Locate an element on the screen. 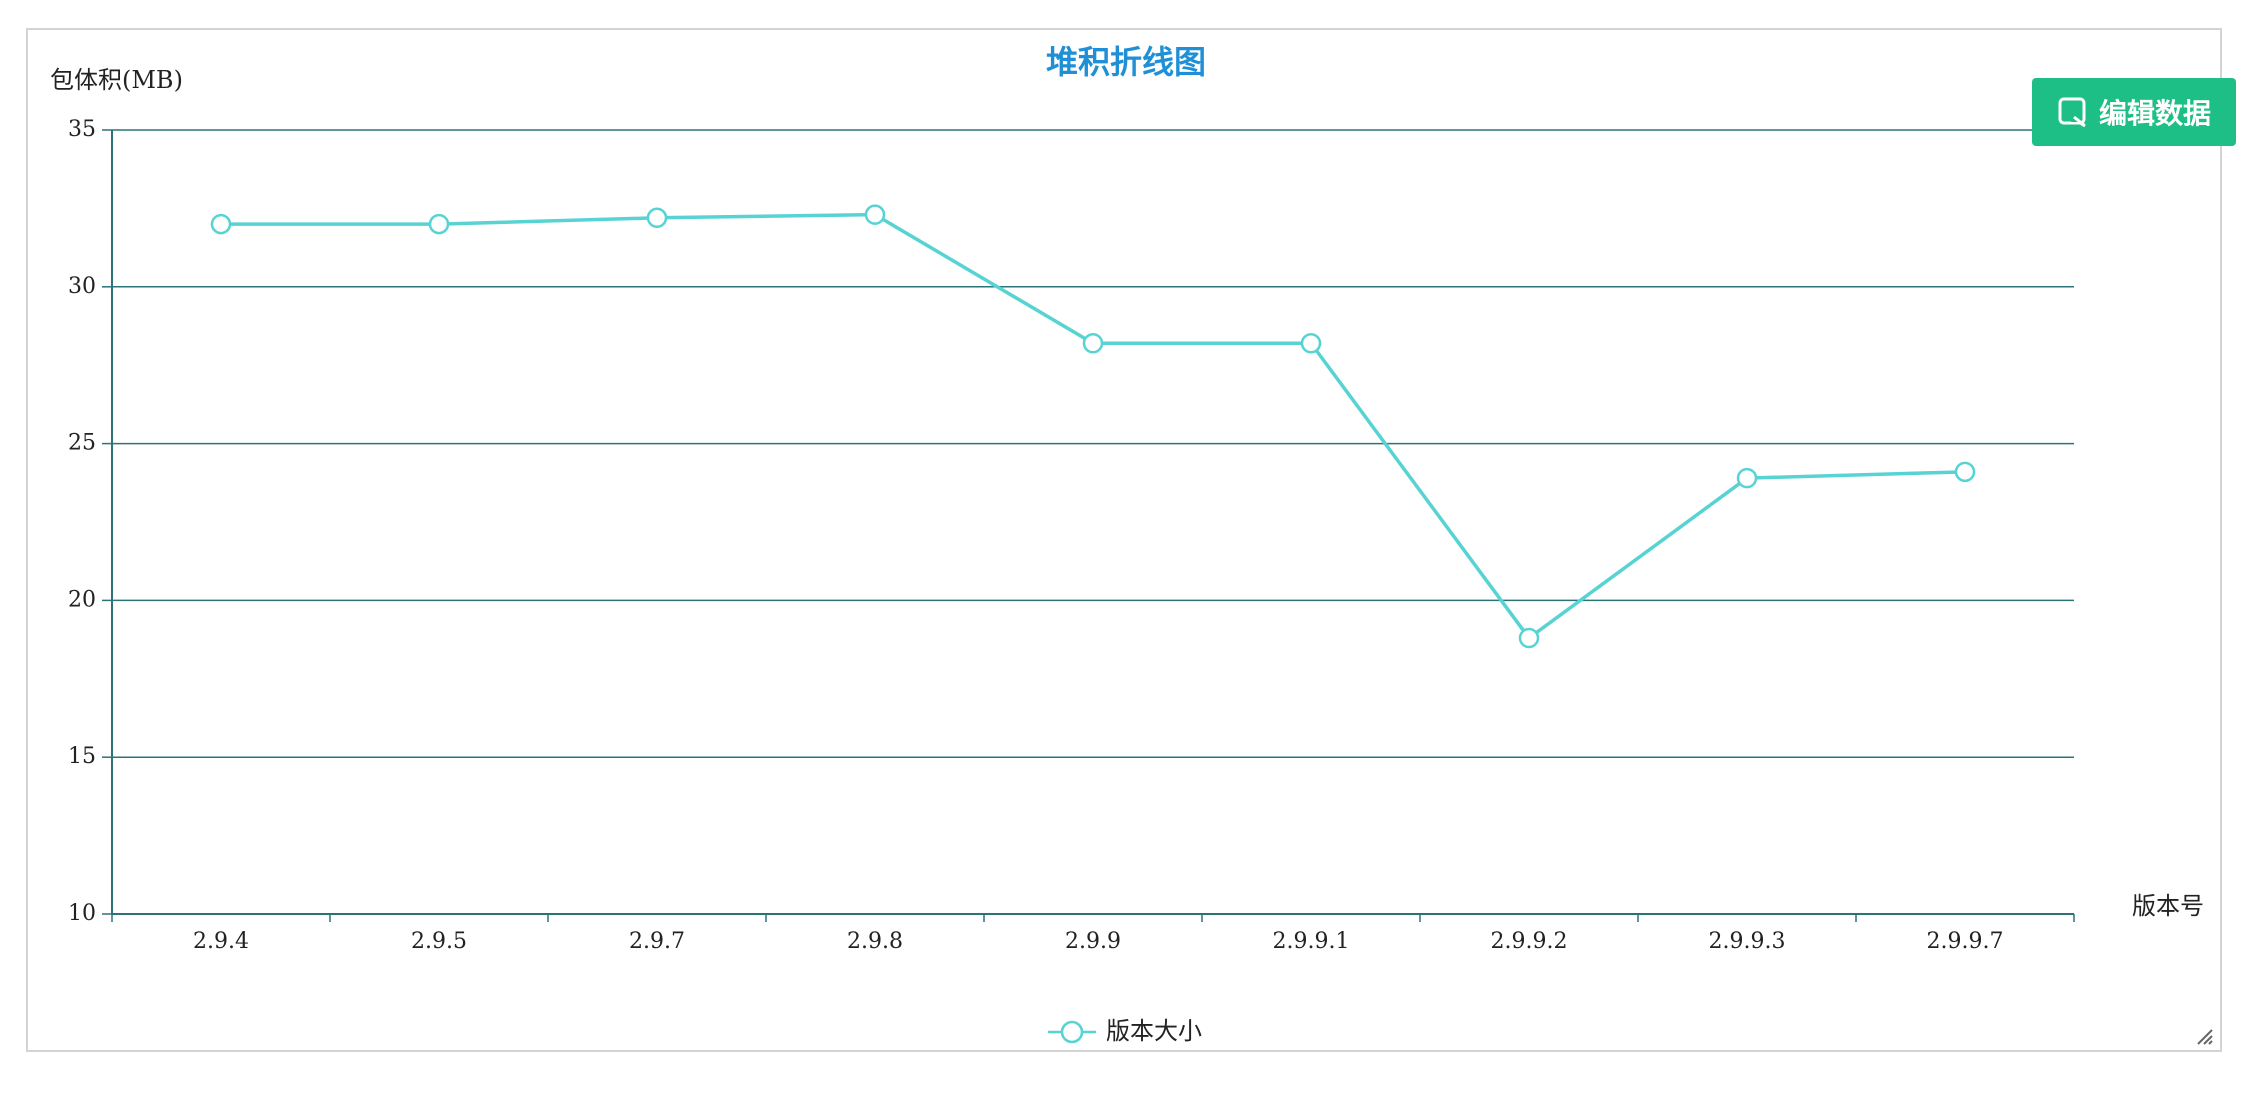 The image size is (2258, 1100). x-tick-label: 2.9.9 is located at coordinates (1093, 941).